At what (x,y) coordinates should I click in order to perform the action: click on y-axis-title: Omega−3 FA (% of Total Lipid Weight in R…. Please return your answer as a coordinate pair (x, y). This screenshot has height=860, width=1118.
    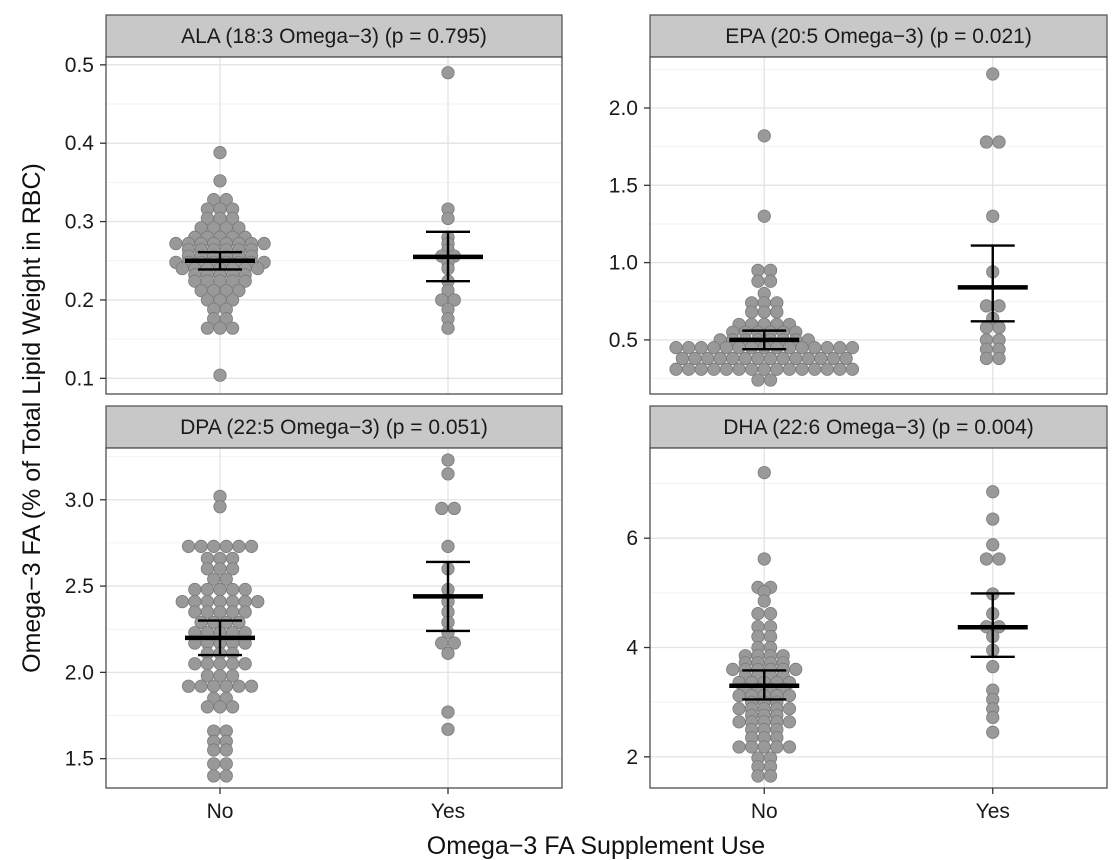
    Looking at the image, I should click on (32, 418).